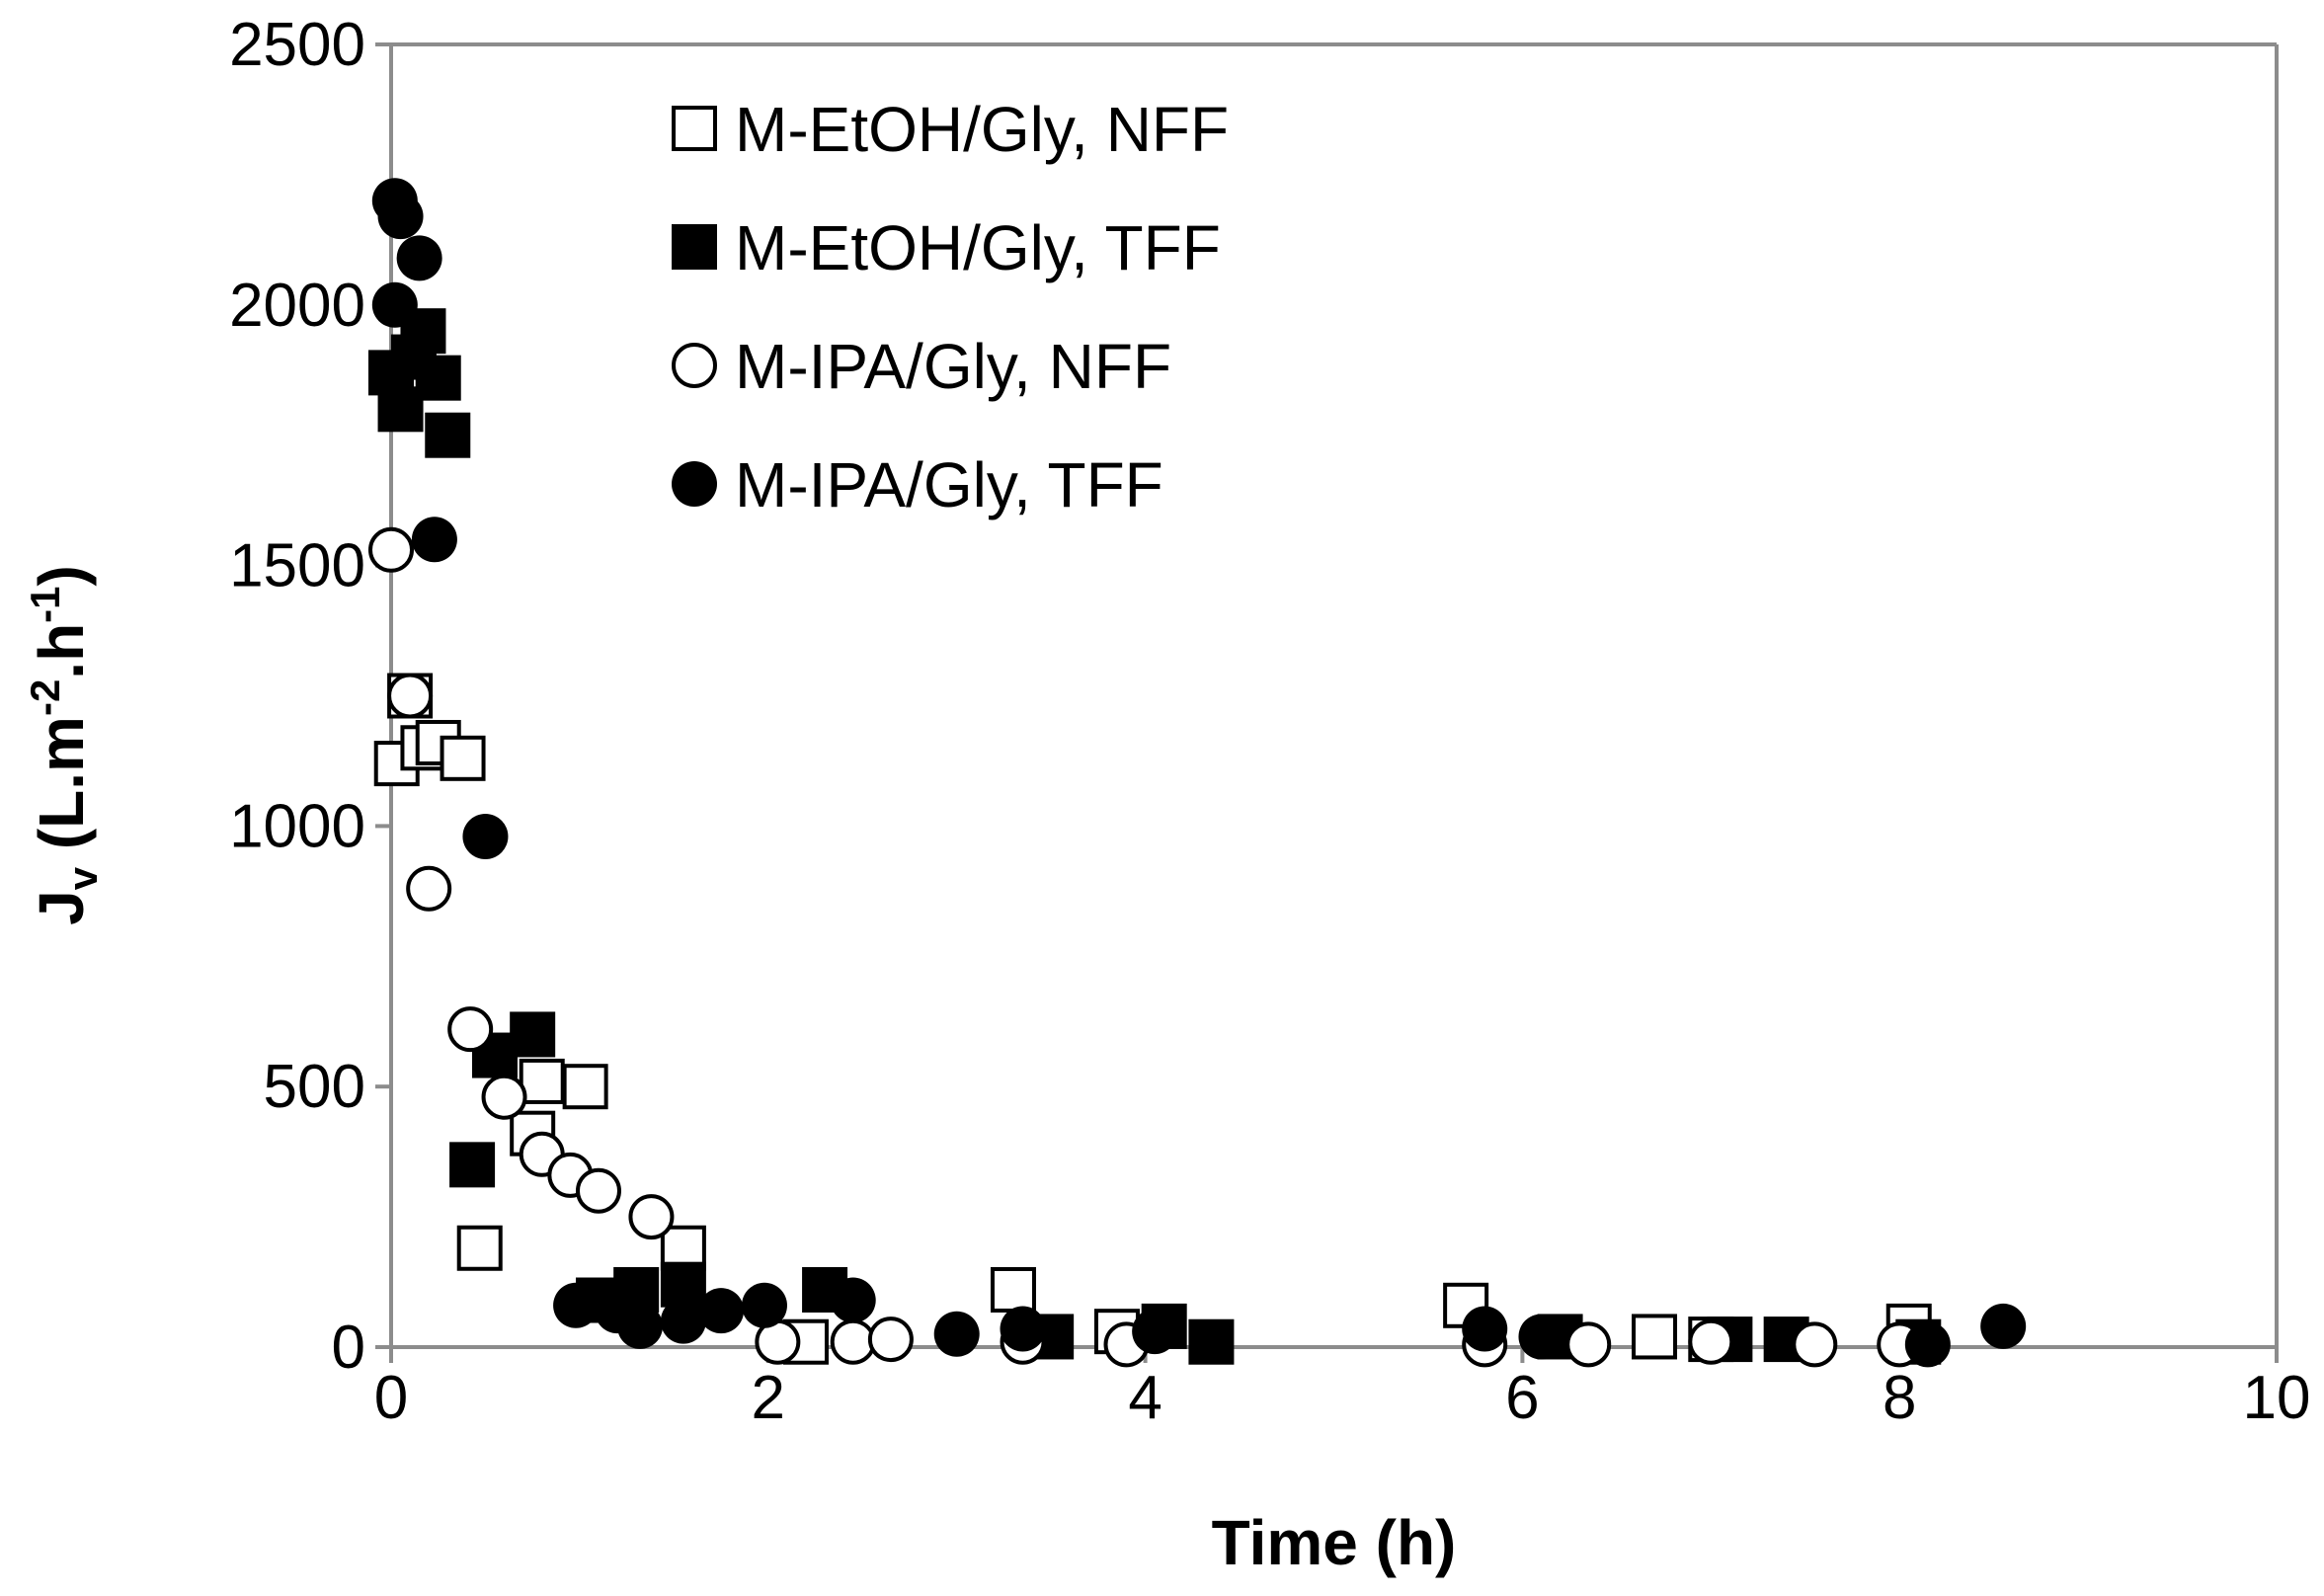 This screenshot has height=1596, width=2324. I want to click on y-title-subscript: v, so click(83, 878).